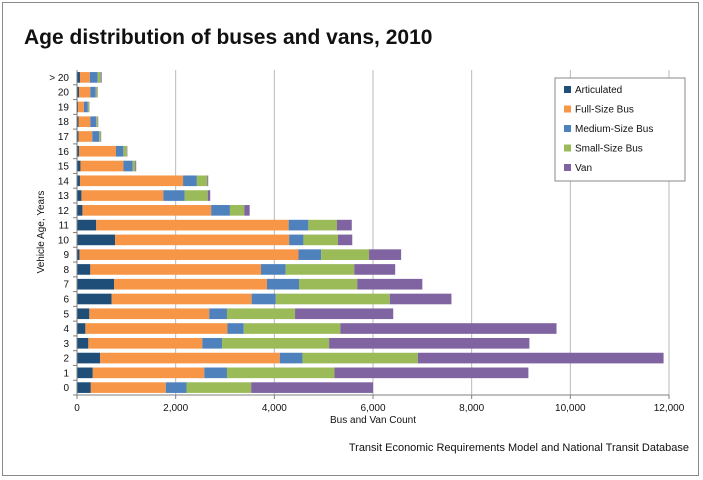  What do you see at coordinates (66, 359) in the screenshot?
I see `y-tick-label: 2` at bounding box center [66, 359].